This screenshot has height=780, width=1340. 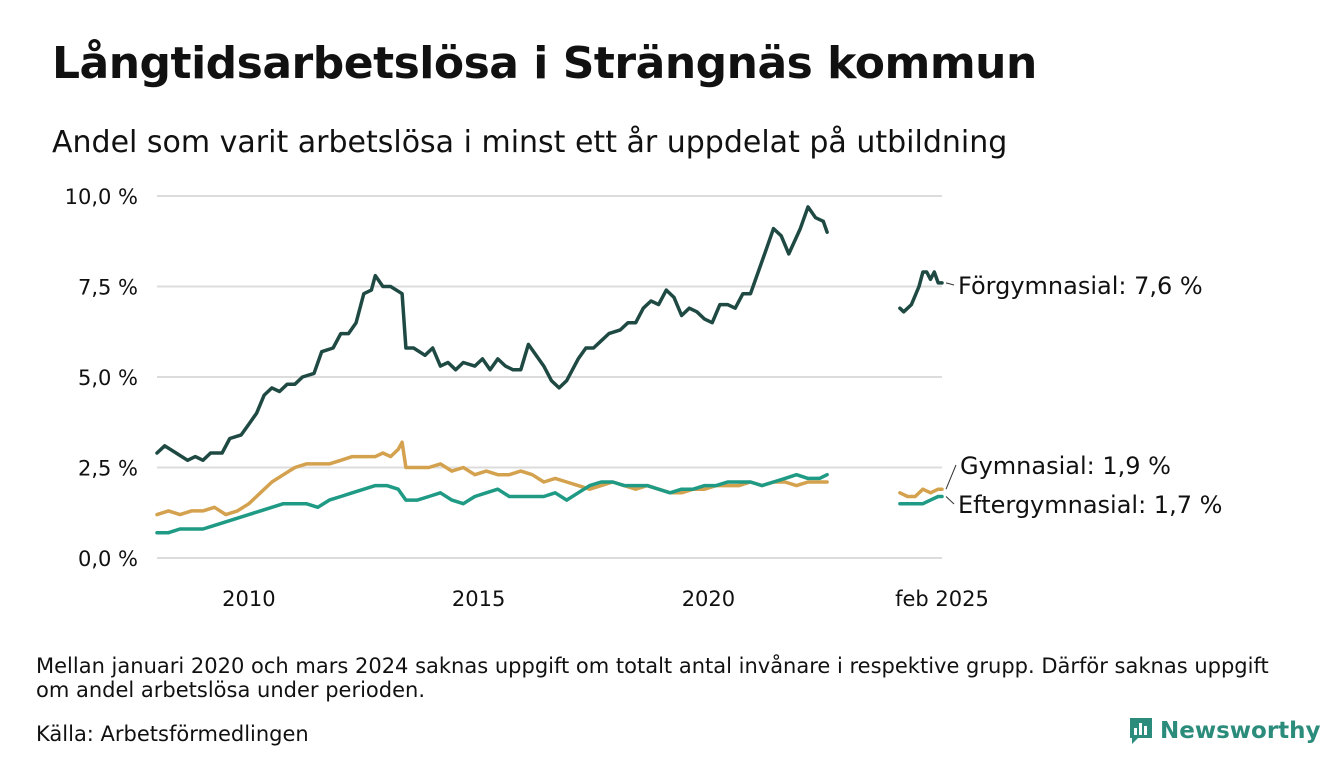 What do you see at coordinates (108, 469) in the screenshot?
I see `y-tick-label: 2,5 %` at bounding box center [108, 469].